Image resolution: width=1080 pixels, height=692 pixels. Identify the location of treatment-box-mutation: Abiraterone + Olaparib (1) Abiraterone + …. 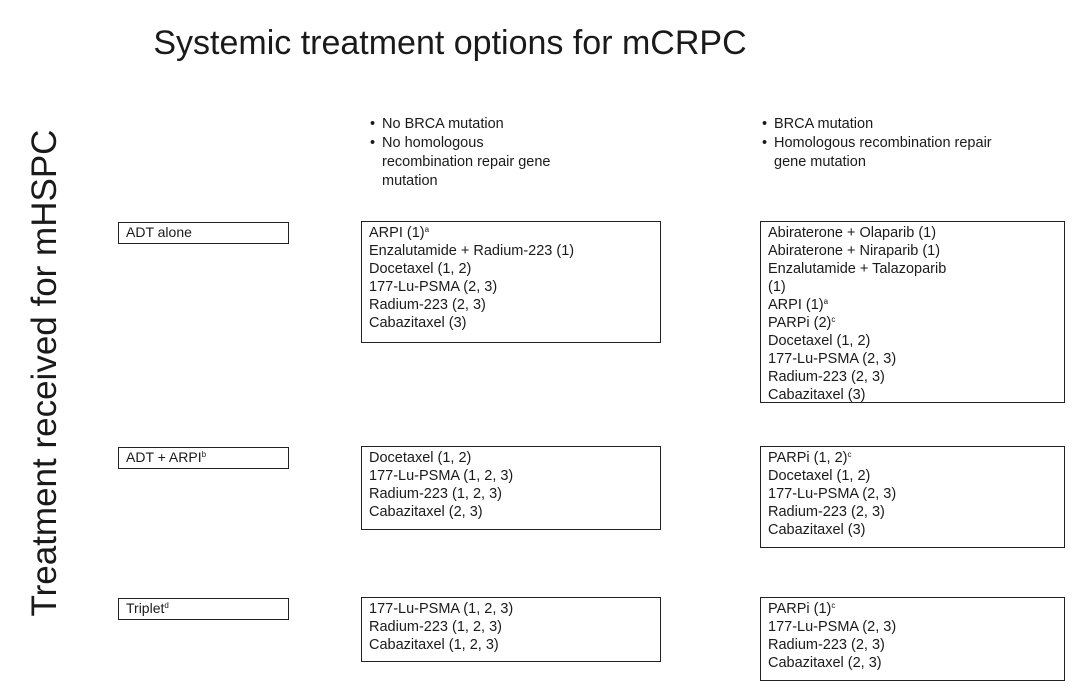
(912, 312).